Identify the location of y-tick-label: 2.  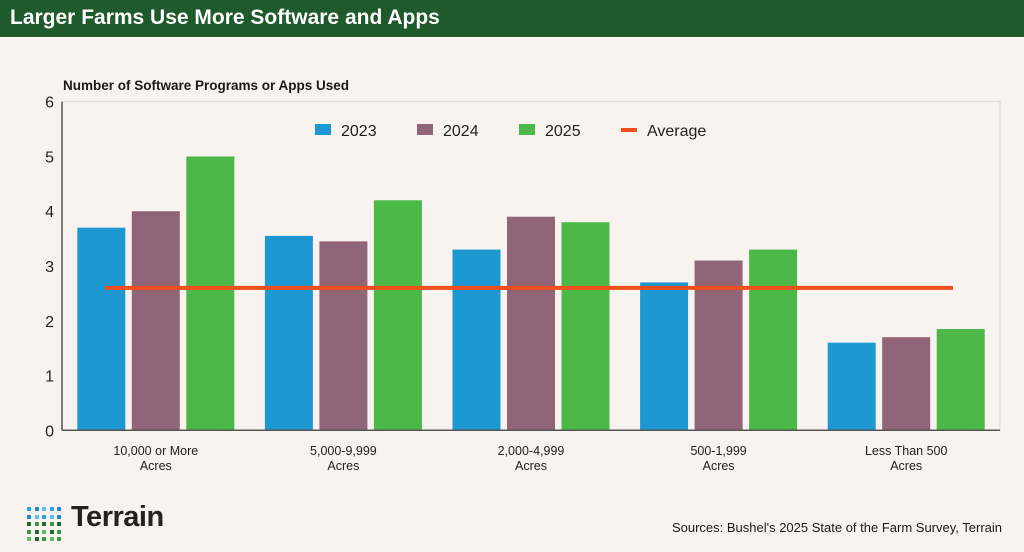
(49, 322).